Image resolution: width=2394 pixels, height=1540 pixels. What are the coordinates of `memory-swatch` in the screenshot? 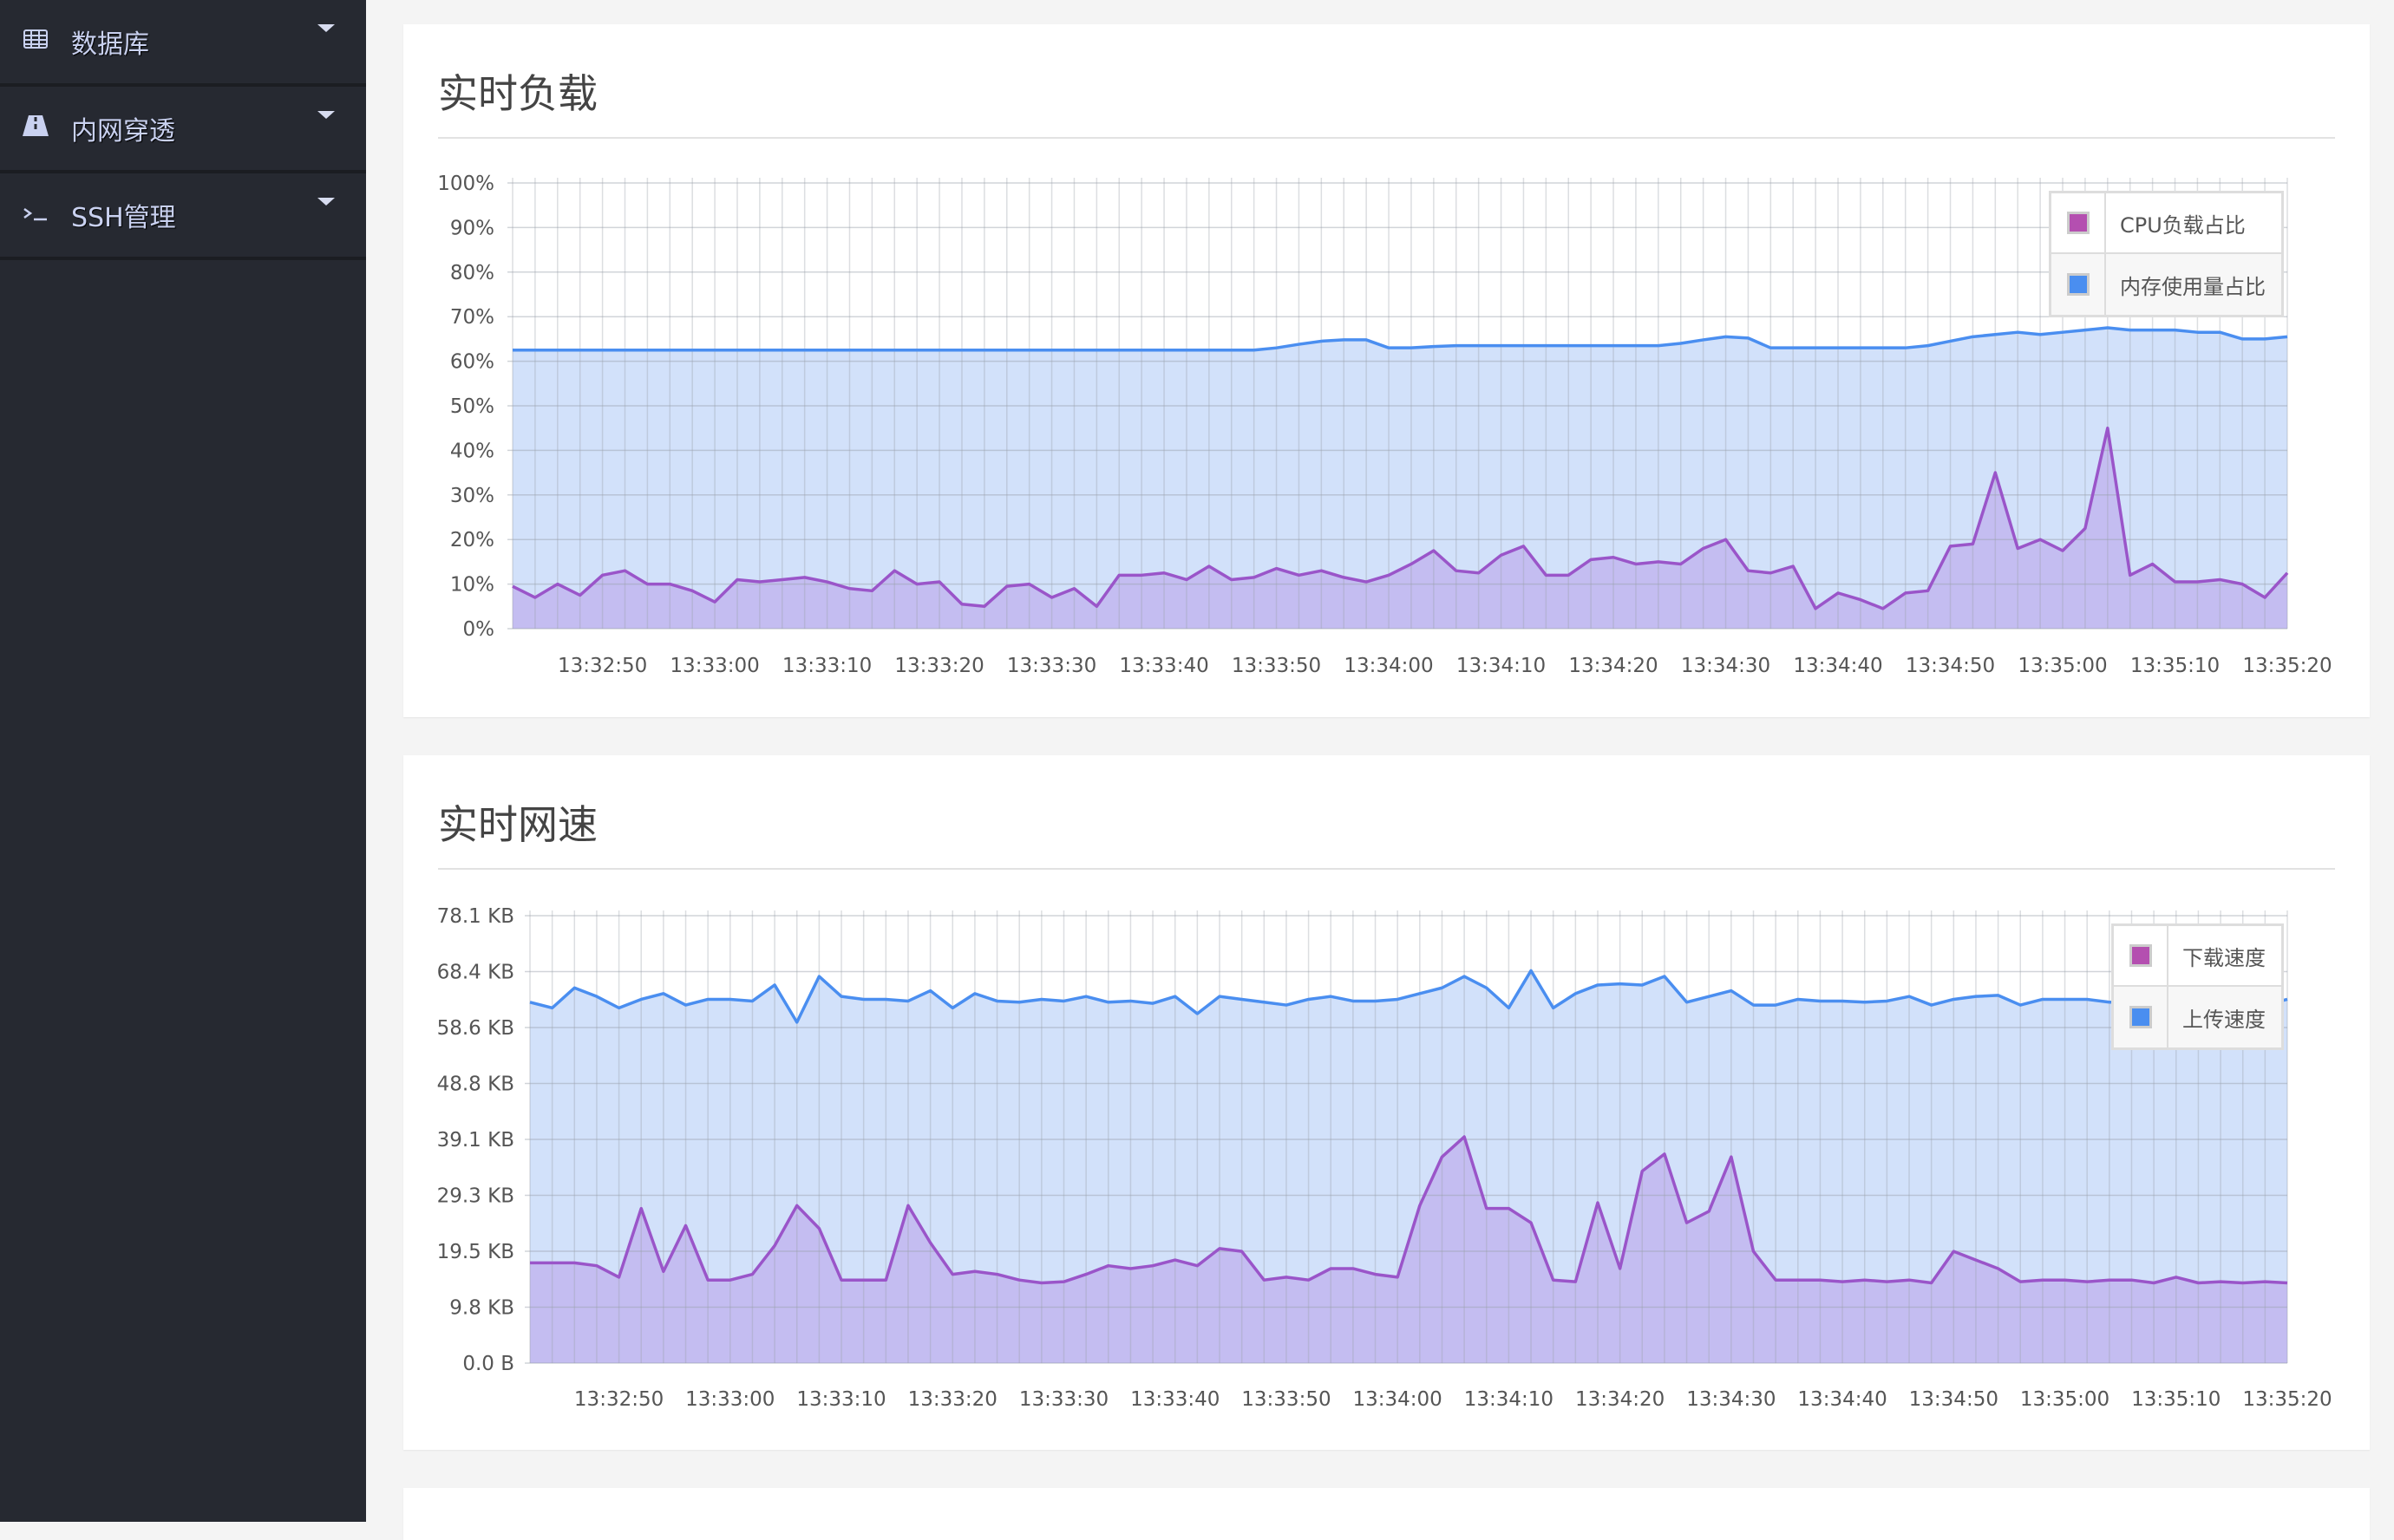 It's located at (2078, 284).